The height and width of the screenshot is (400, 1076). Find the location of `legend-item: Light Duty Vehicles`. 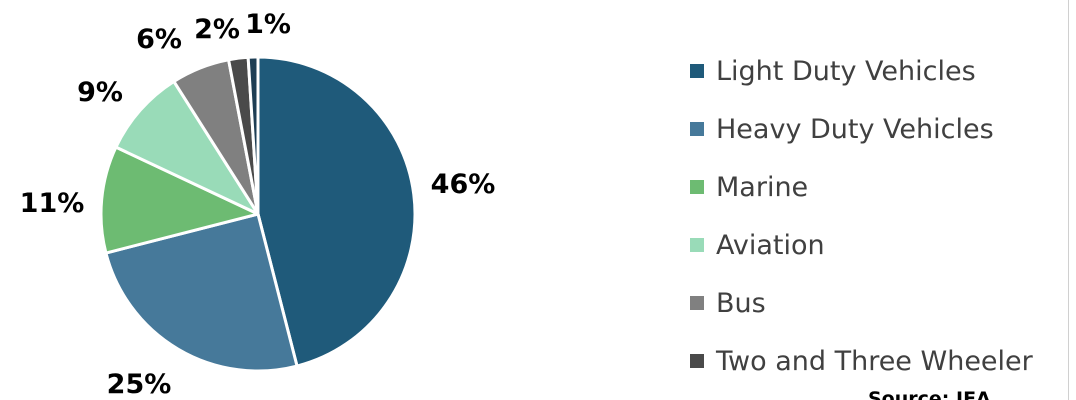

legend-item: Light Duty Vehicles is located at coordinates (861, 71).